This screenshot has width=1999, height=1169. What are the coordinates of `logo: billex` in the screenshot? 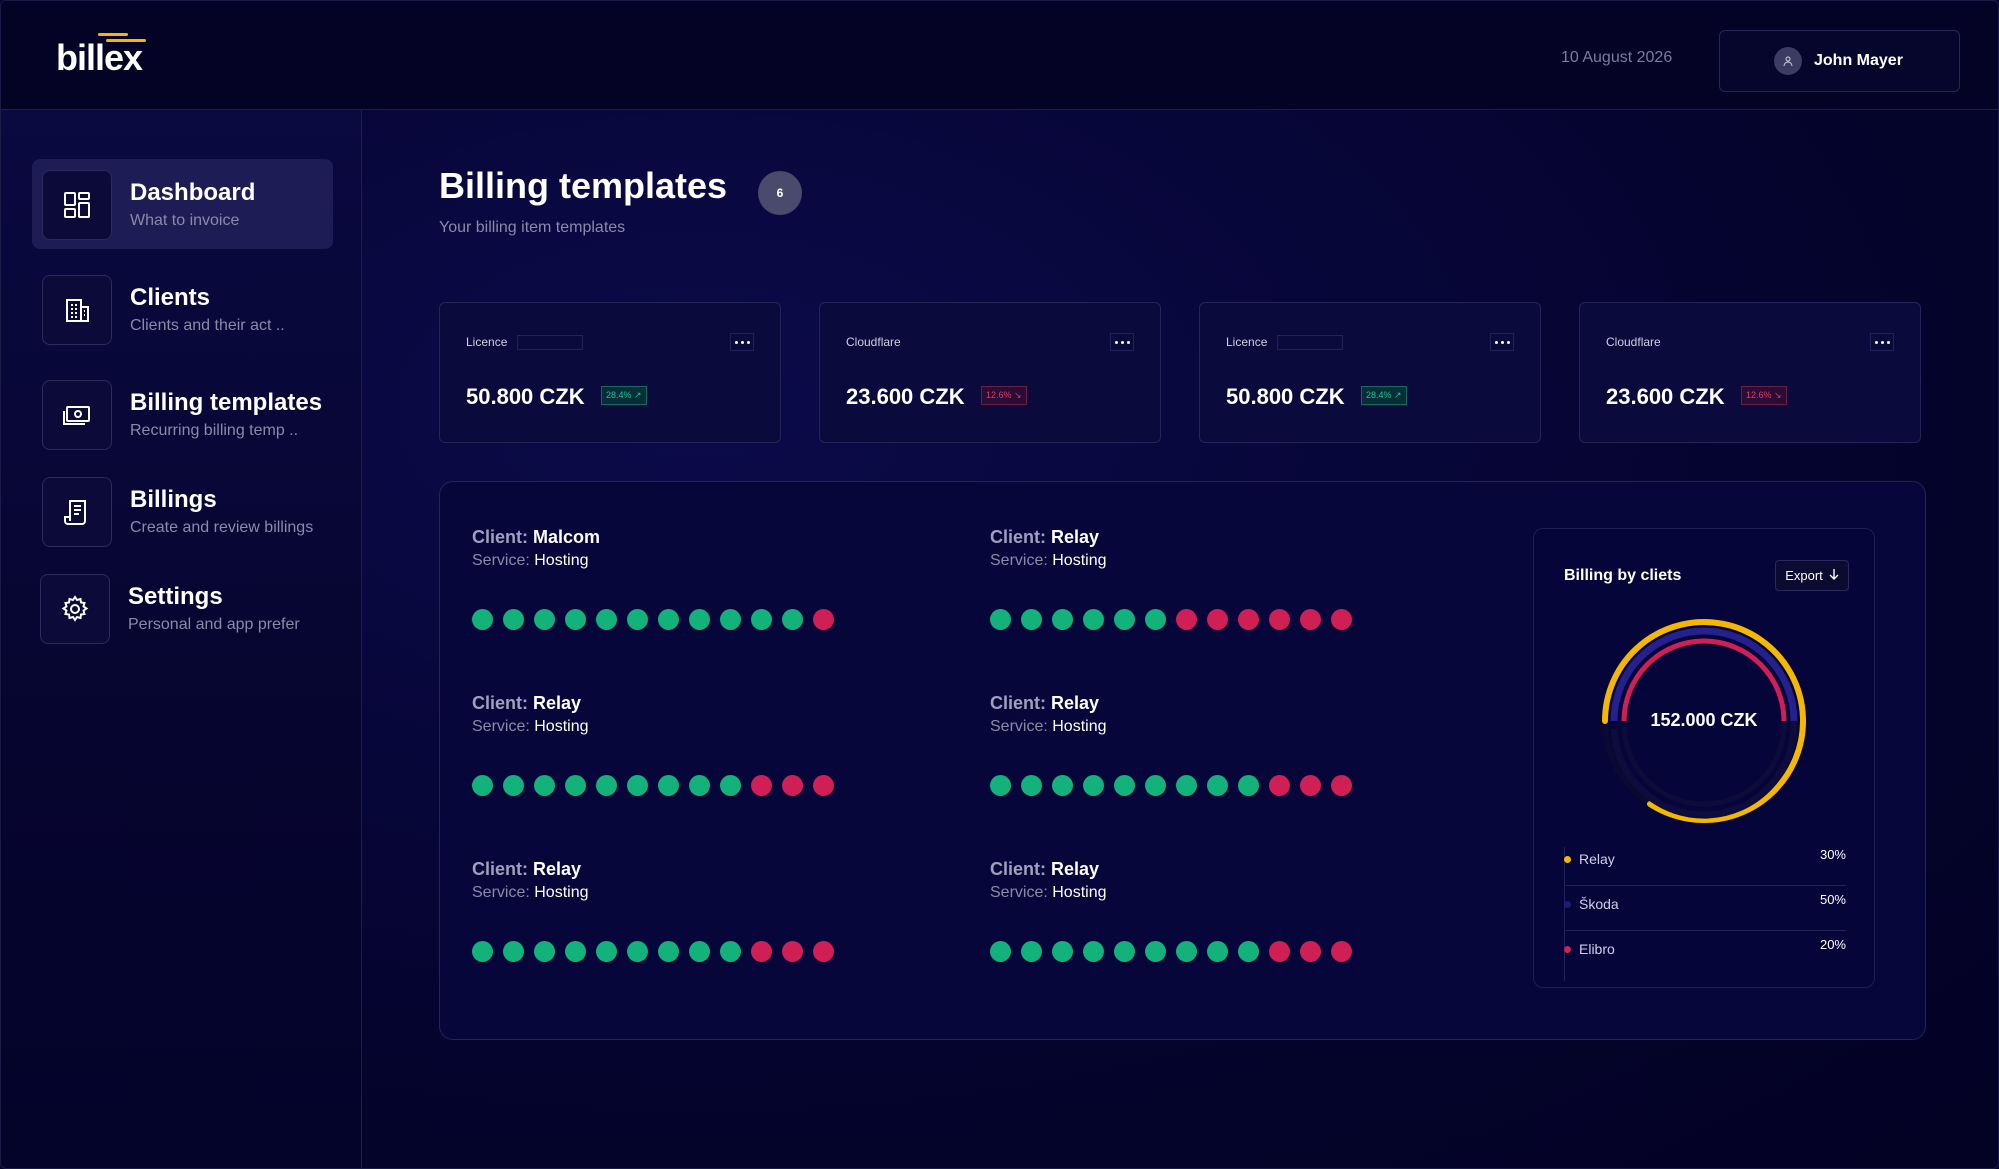 It's located at (99, 57).